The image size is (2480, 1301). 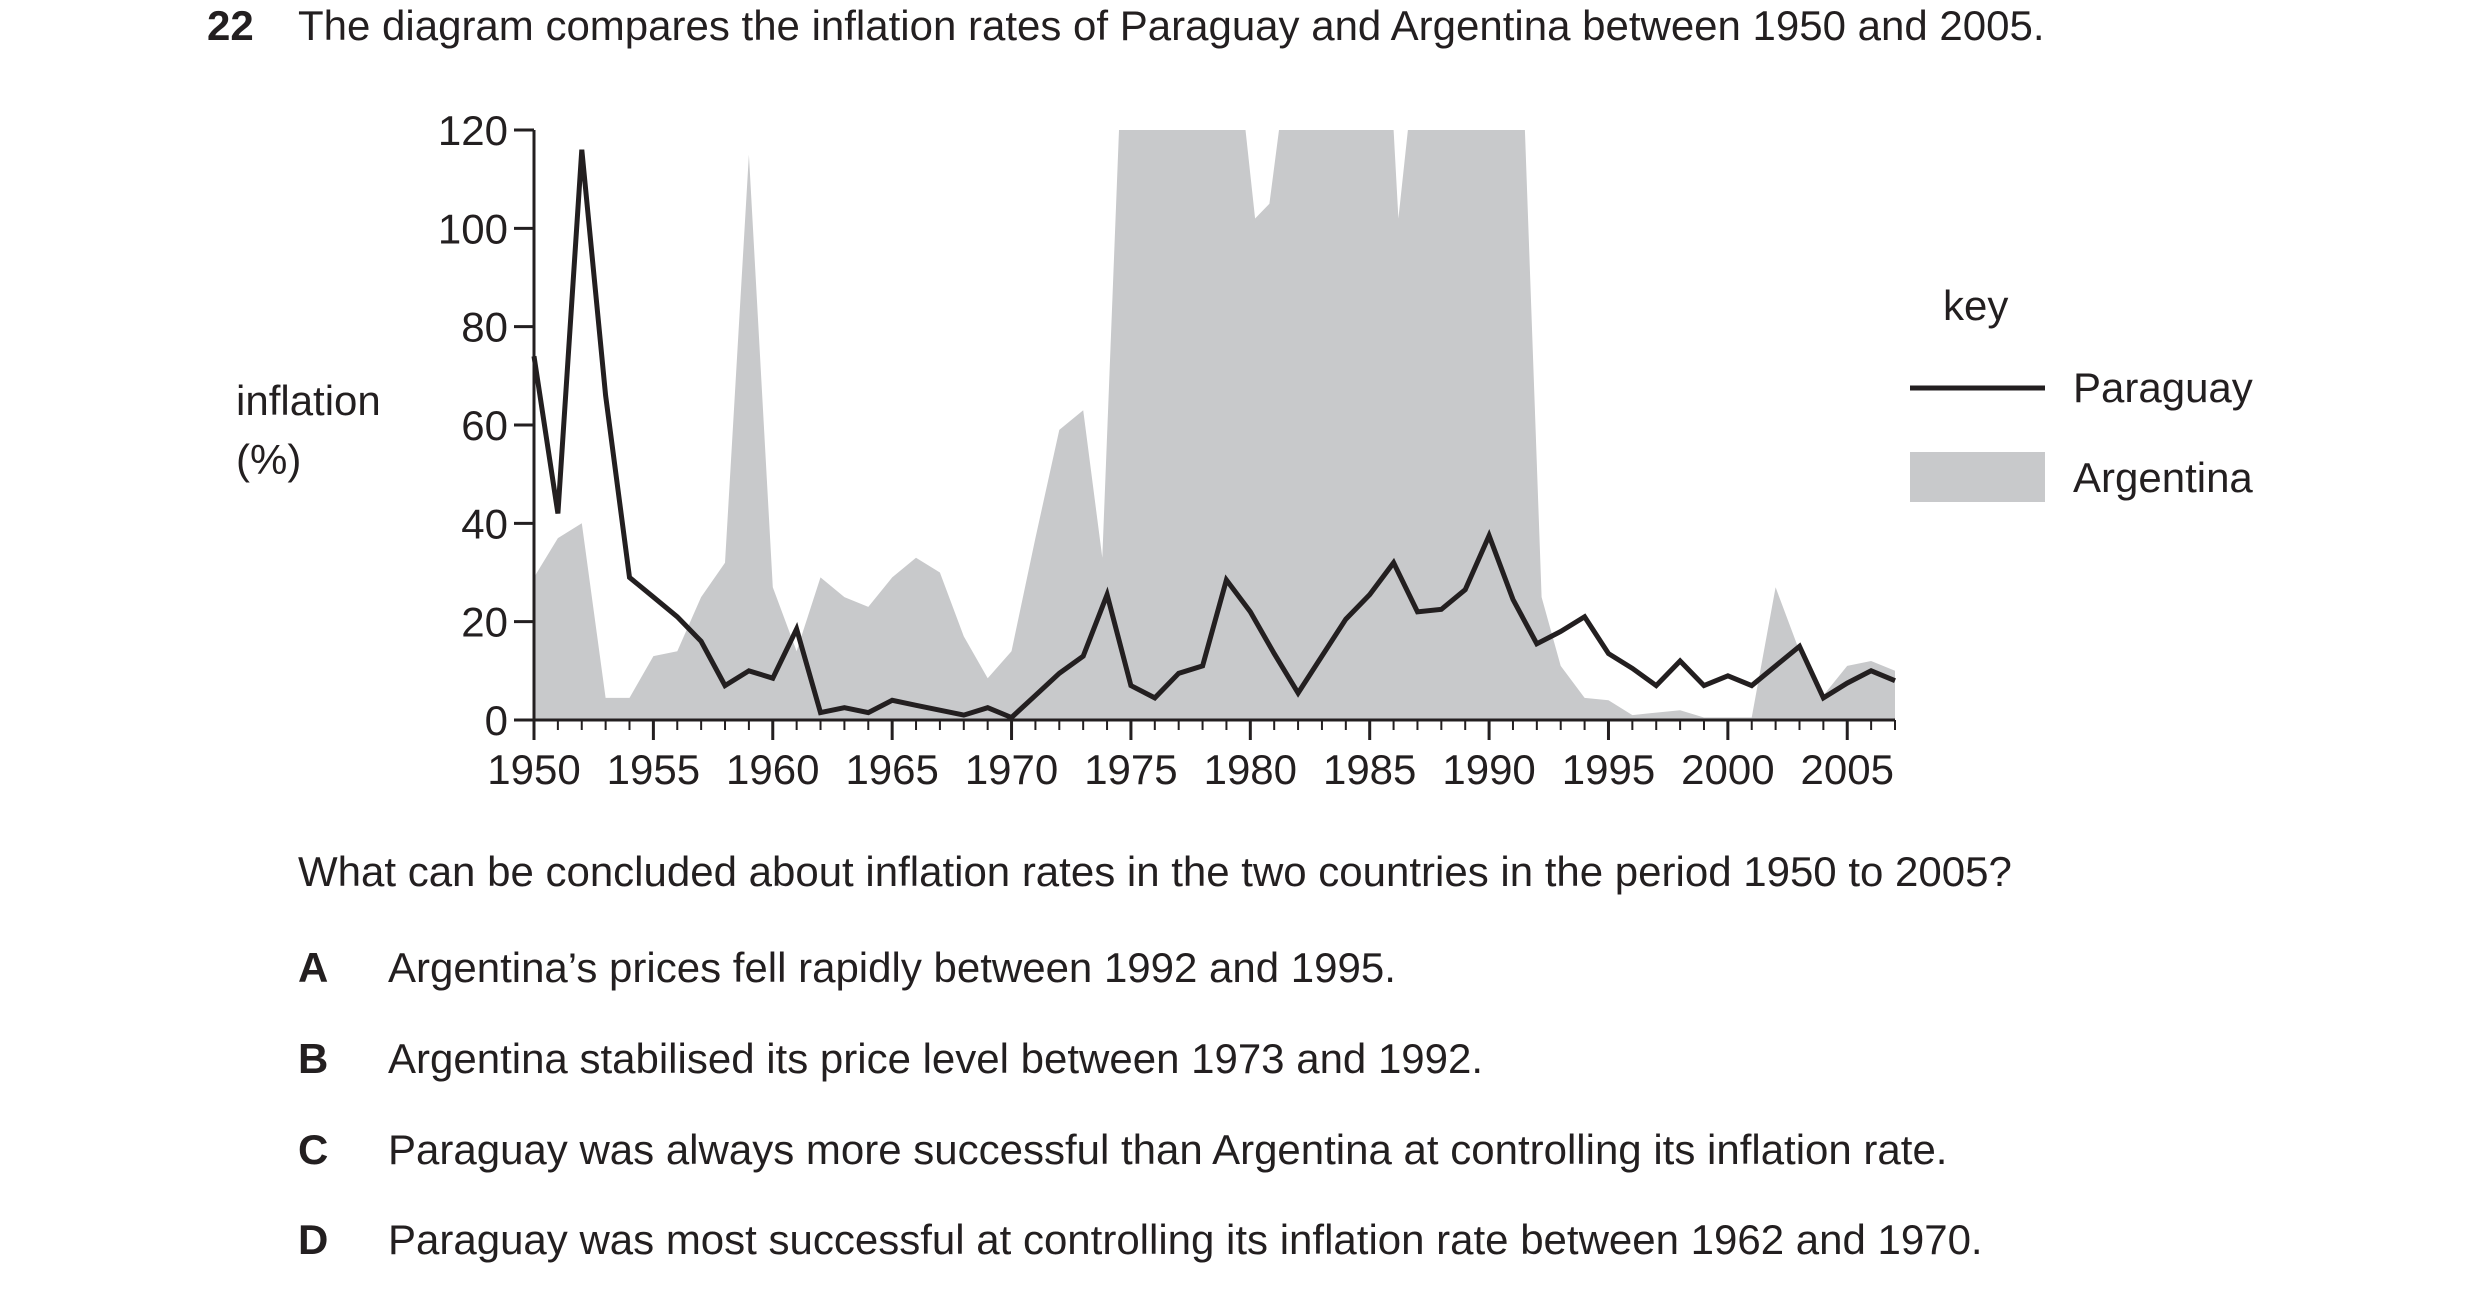 I want to click on y-tick-label: 100, so click(x=473, y=228).